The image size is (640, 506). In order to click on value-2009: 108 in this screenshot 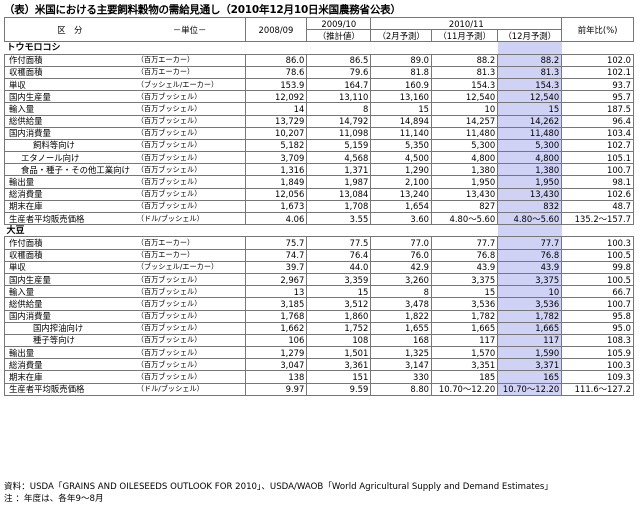, I will do `click(339, 340)`.